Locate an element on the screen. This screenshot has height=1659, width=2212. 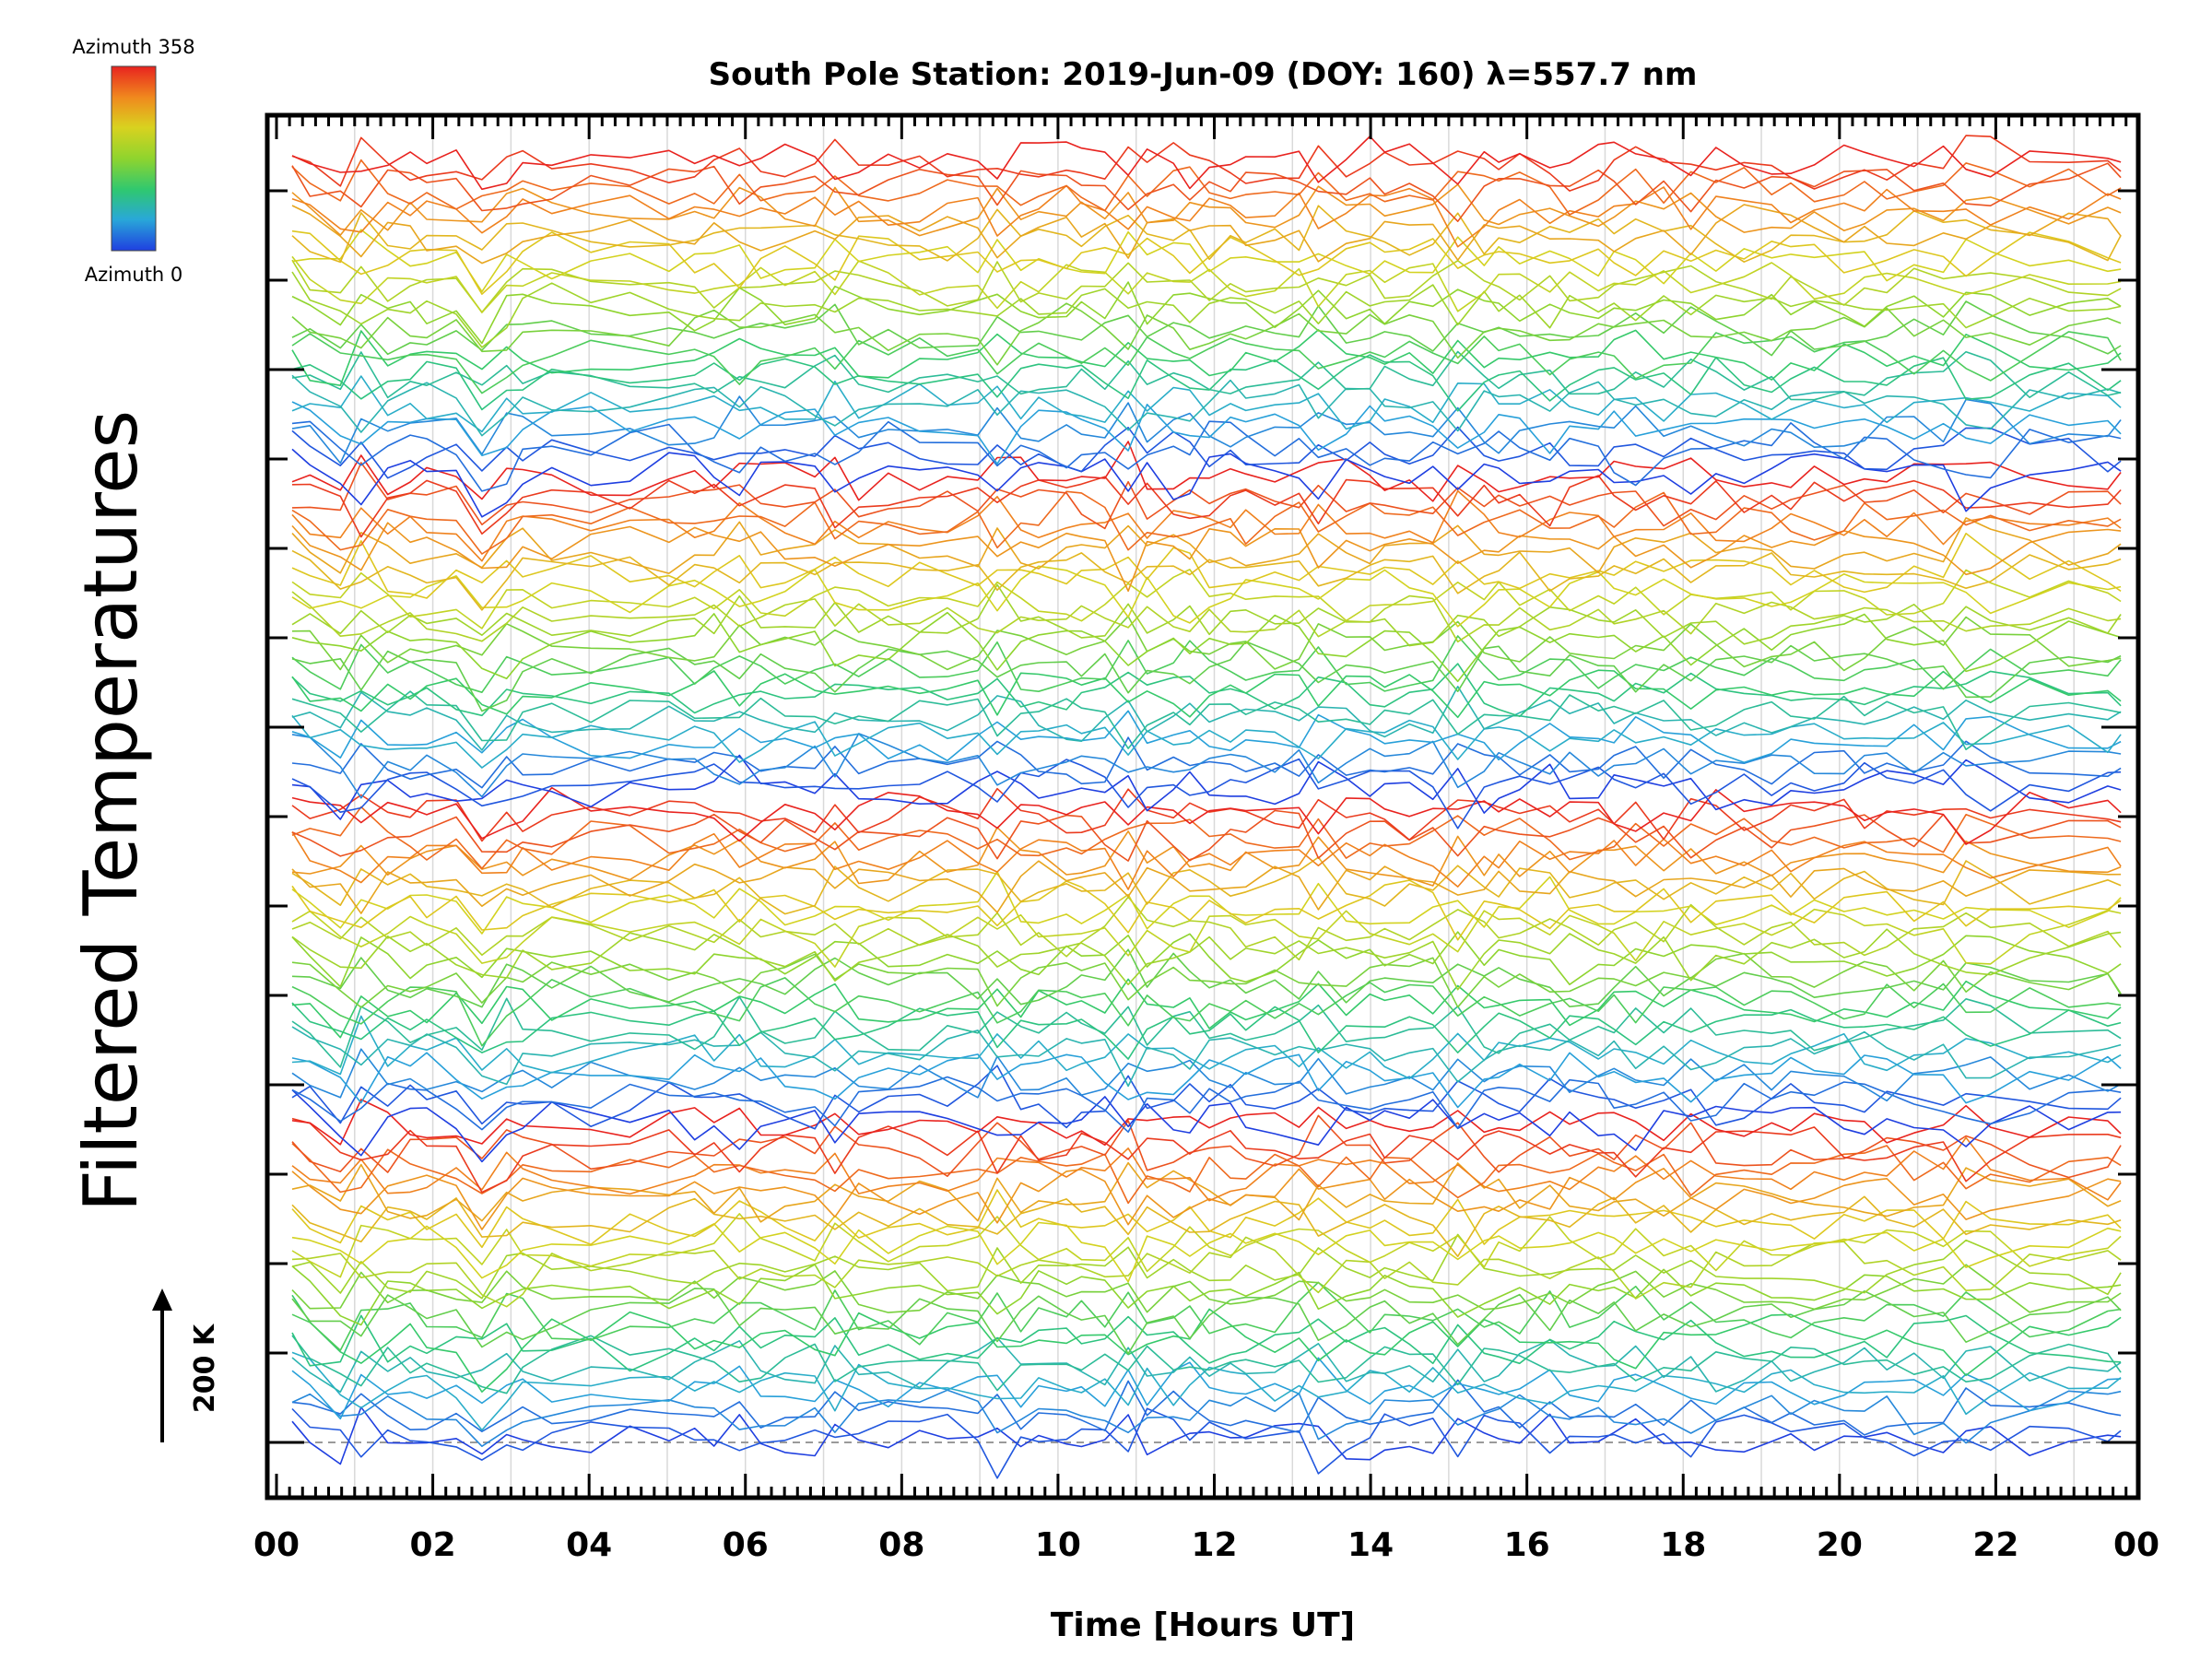
scale-bar-arrow-icon is located at coordinates (162, 1299).